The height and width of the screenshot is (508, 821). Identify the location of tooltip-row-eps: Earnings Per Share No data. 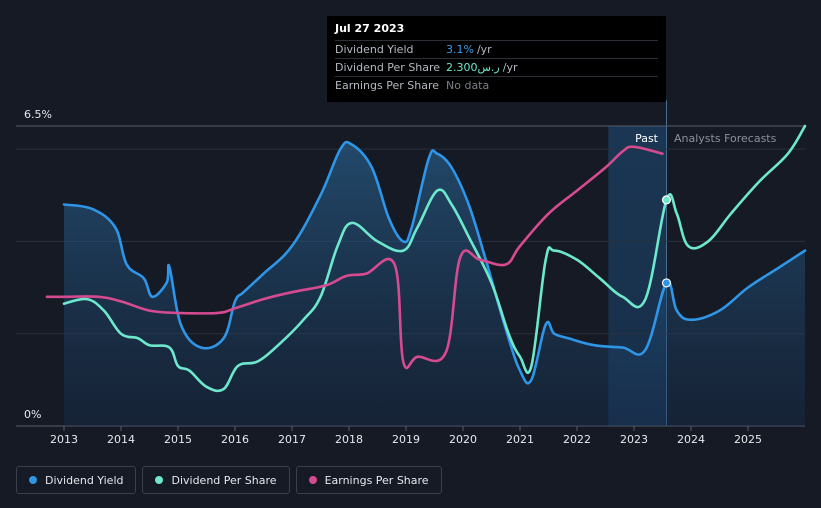
(496, 85).